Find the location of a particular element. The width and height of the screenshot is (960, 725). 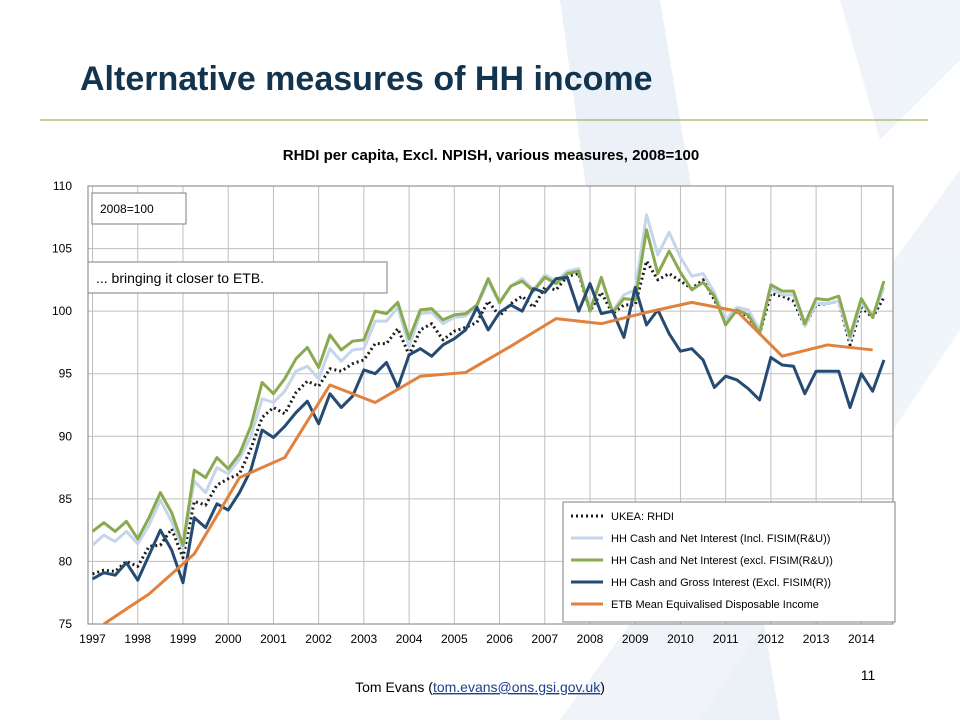

y-tick-label: 85 is located at coordinates (66, 499).